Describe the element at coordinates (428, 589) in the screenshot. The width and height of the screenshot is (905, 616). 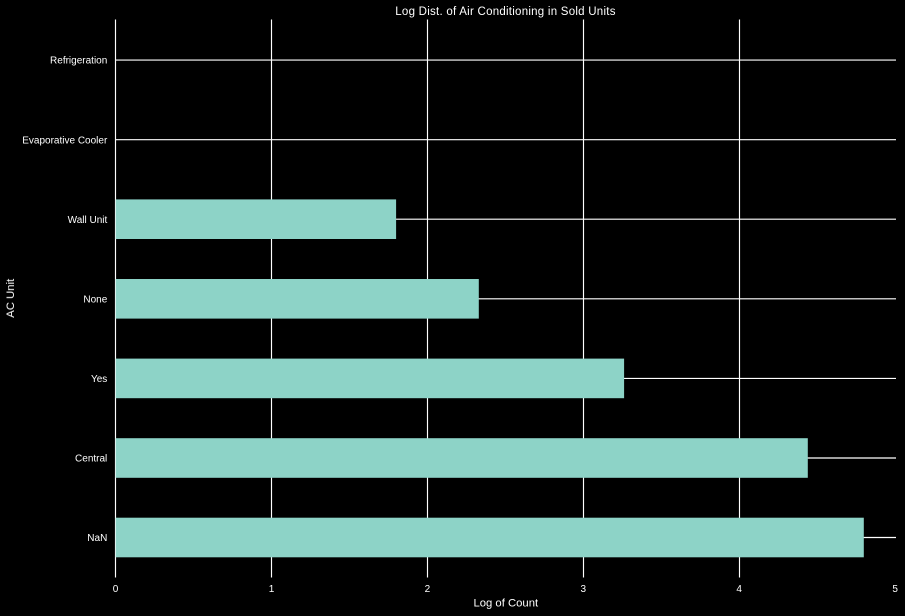
I see `svg-text: 2` at that location.